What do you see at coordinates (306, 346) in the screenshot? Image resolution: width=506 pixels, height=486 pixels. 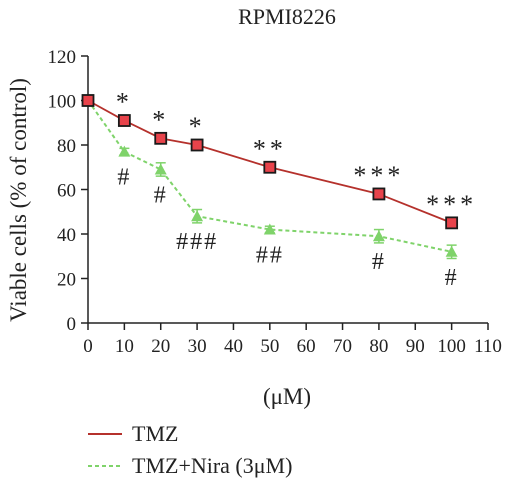 I see `x-tick-label: 60` at bounding box center [306, 346].